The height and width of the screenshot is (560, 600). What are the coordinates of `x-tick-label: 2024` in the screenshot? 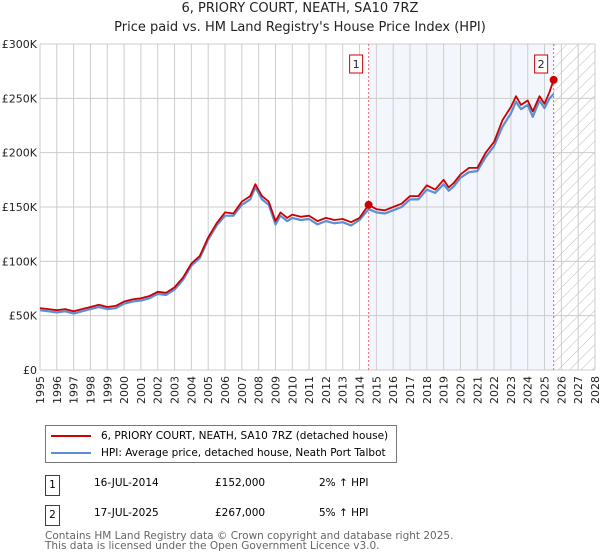 It's located at (528, 390).